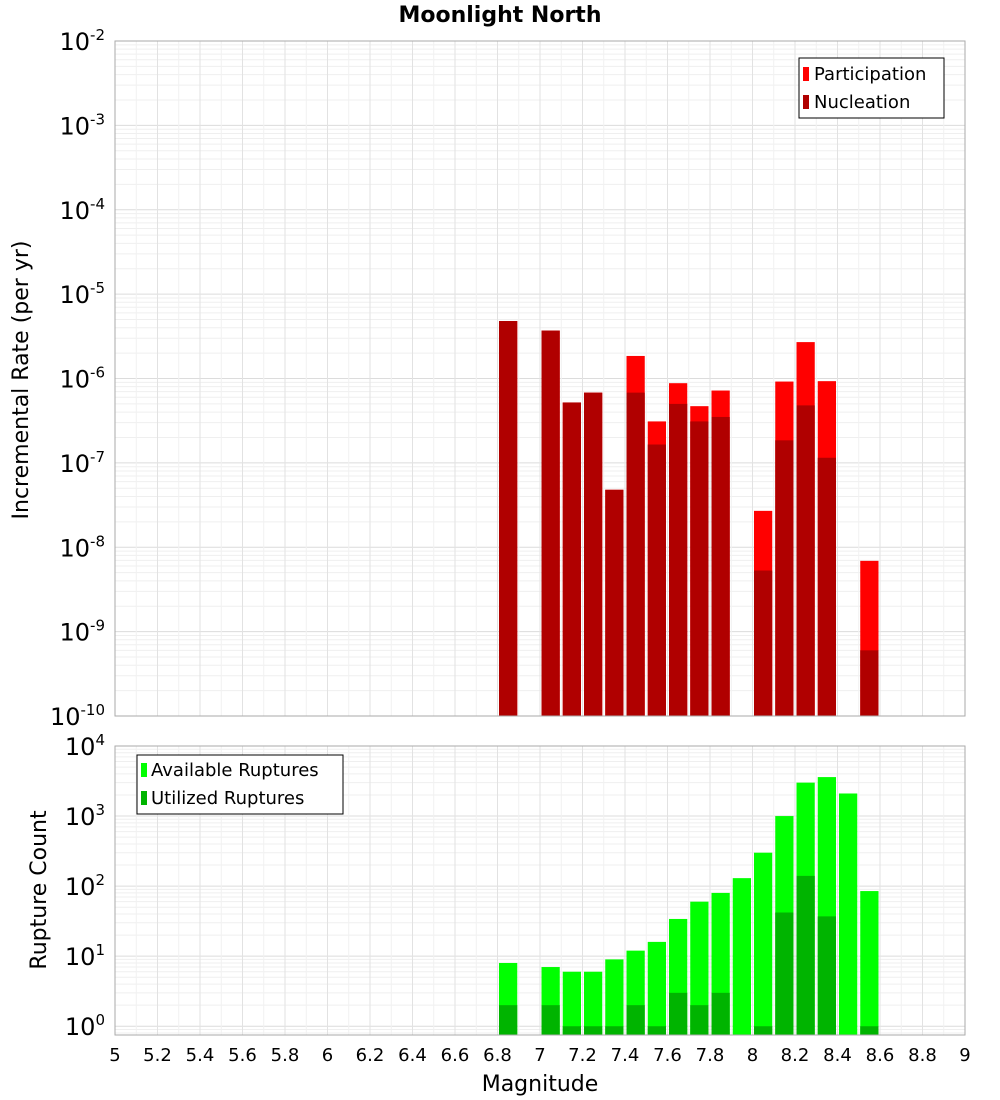  Describe the element at coordinates (144, 770) in the screenshot. I see `legend-swatch-available` at that location.